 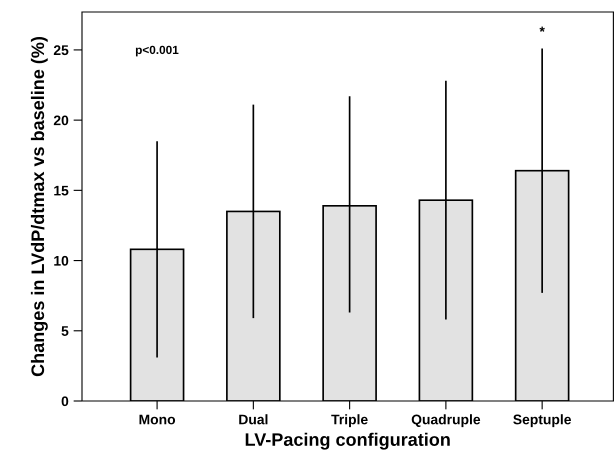 I want to click on y-tick-label: 25, so click(x=61, y=50).